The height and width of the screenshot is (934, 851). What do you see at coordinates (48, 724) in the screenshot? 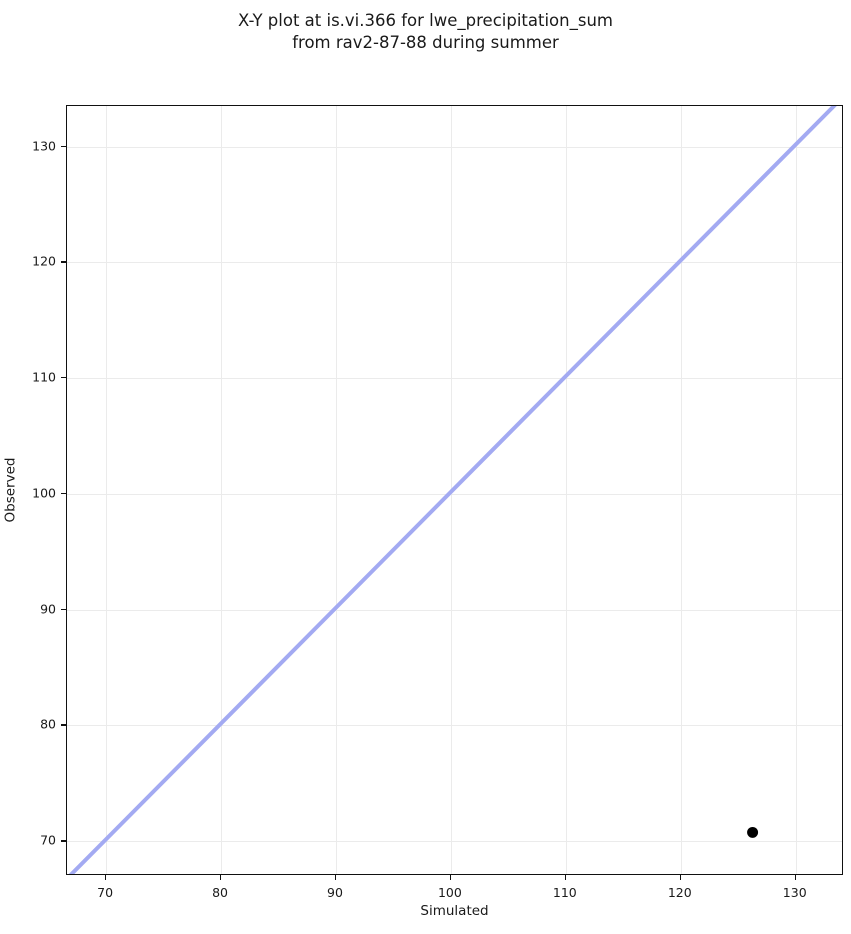
I see `y-tick-label: 80` at bounding box center [48, 724].